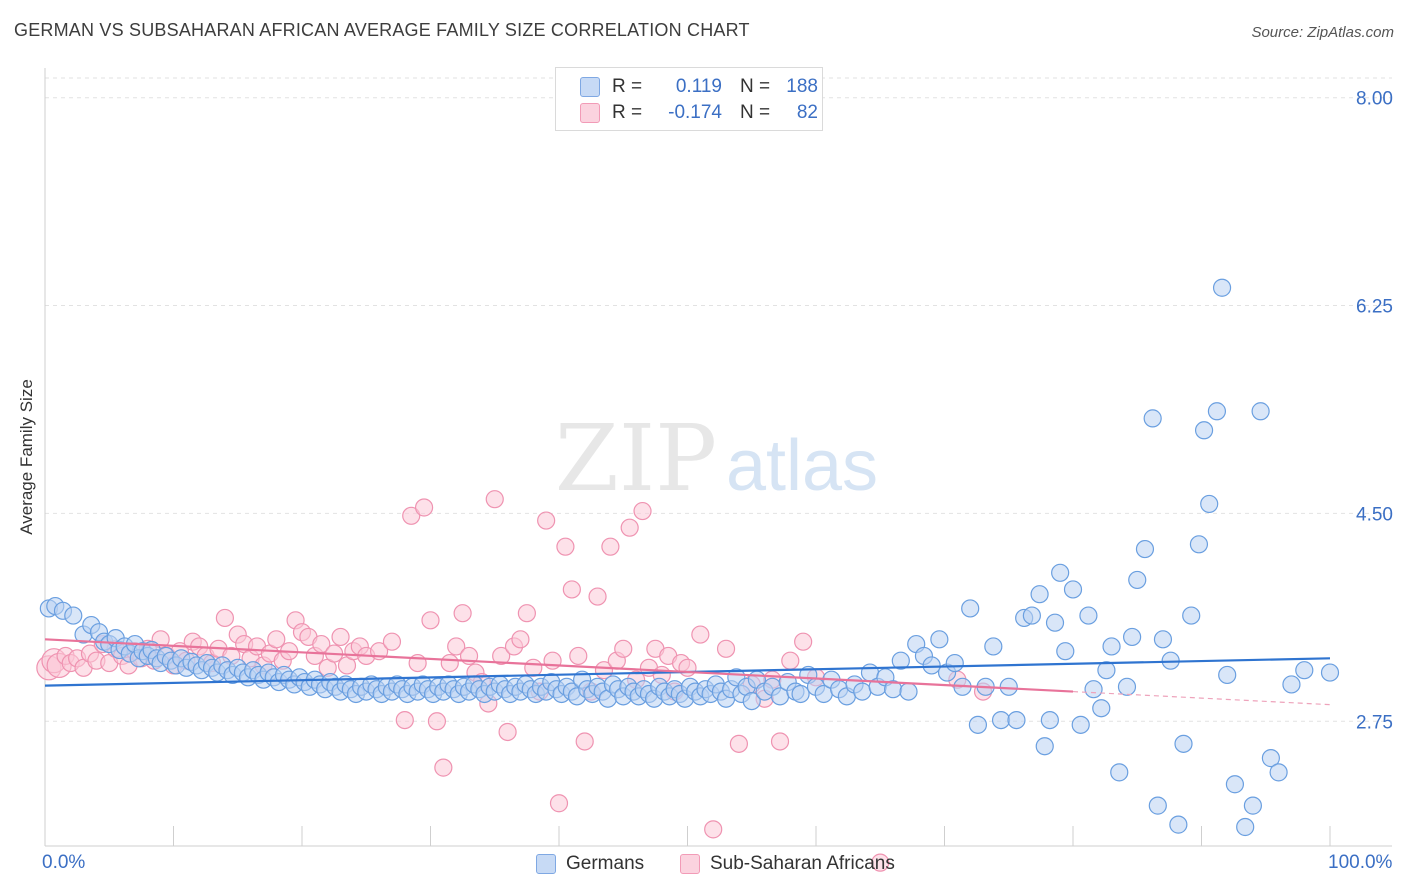 This screenshot has height=892, width=1406. Describe the element at coordinates (1374, 307) in the screenshot. I see `y-tick-label: 6.25` at that location.